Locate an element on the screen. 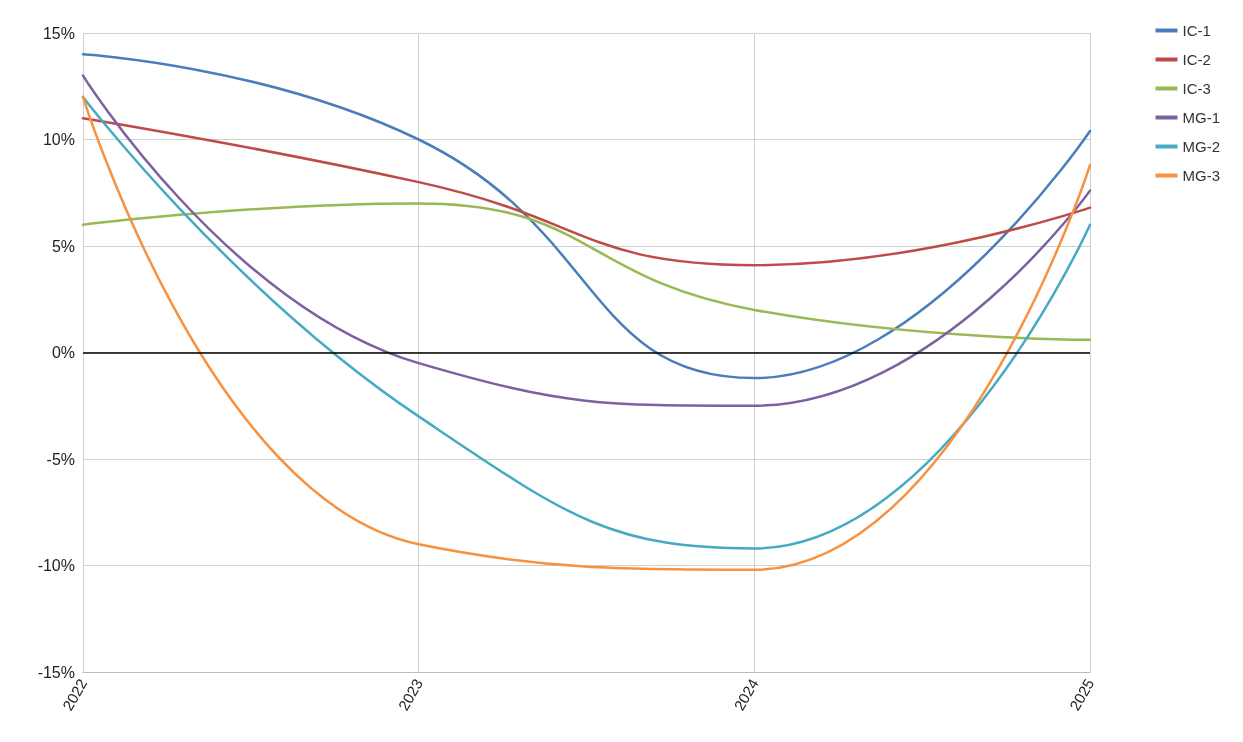  y-tick-label: -10% is located at coordinates (56, 565).